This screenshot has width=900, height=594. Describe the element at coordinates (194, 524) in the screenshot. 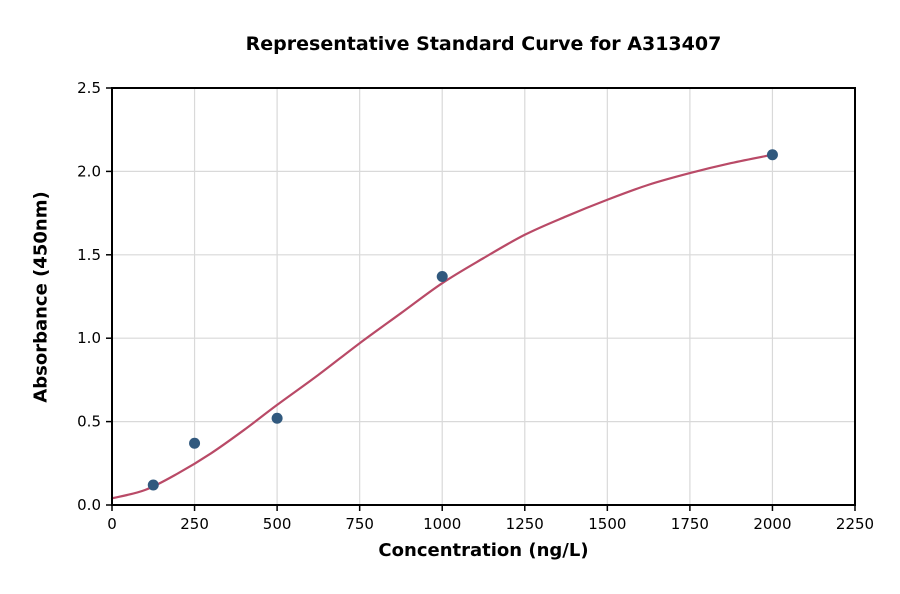

I see `x-tick-label: 250` at that location.